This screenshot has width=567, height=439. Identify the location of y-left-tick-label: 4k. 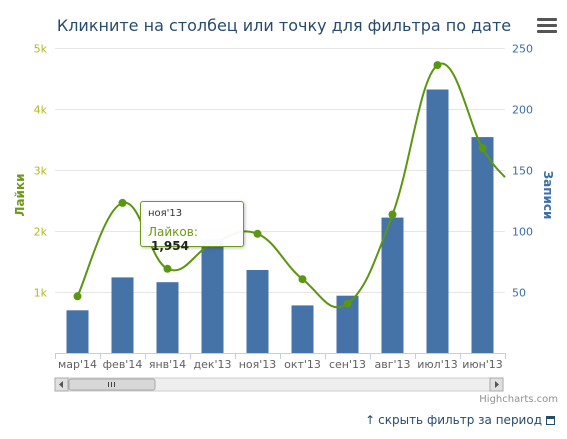
(41, 110).